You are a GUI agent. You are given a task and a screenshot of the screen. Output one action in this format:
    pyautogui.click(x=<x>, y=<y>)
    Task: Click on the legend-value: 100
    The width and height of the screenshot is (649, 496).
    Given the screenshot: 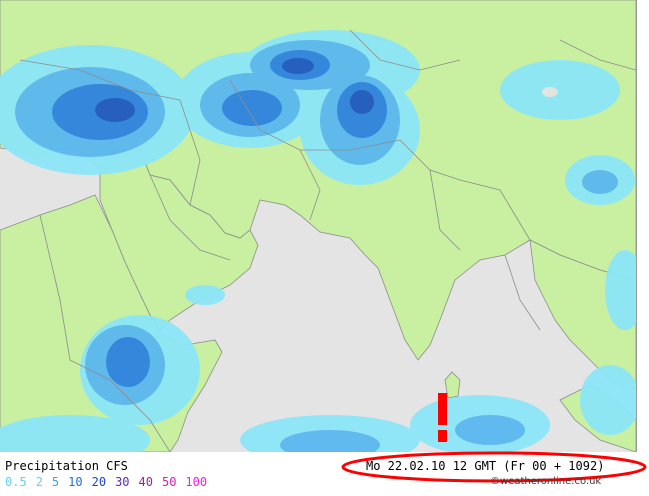 What is the action you would take?
    pyautogui.click(x=196, y=482)
    